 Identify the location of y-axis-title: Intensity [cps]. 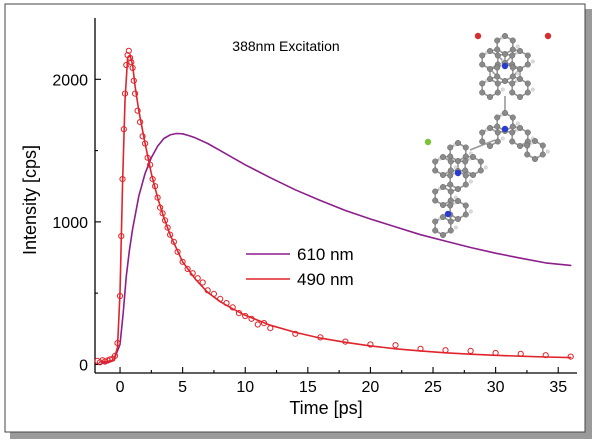
(30, 200).